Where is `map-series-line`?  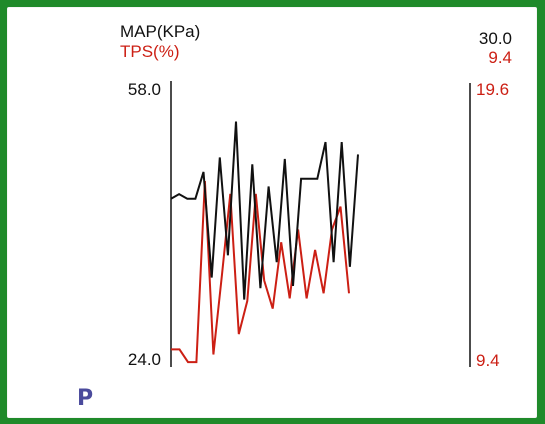
map-series-line is located at coordinates (264, 210).